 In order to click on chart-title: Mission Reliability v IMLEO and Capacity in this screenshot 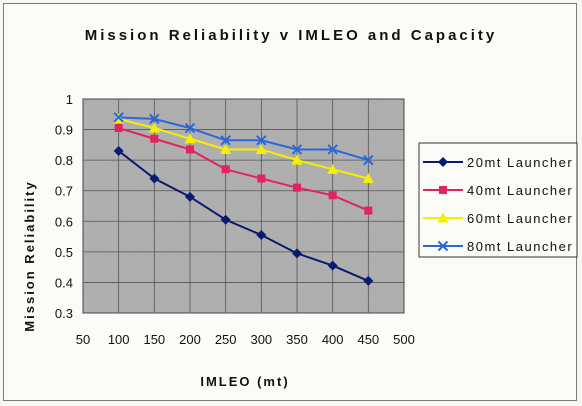, I will do `click(291, 35)`.